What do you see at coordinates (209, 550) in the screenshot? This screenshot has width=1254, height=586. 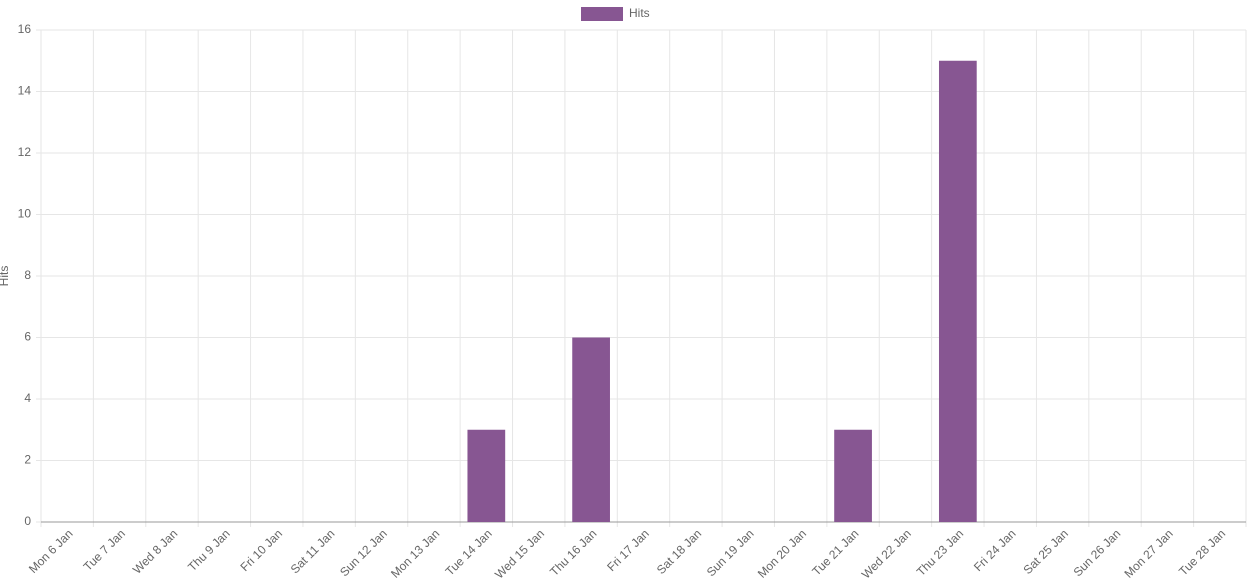 I see `x-tick-label: Thu 9 Jan` at bounding box center [209, 550].